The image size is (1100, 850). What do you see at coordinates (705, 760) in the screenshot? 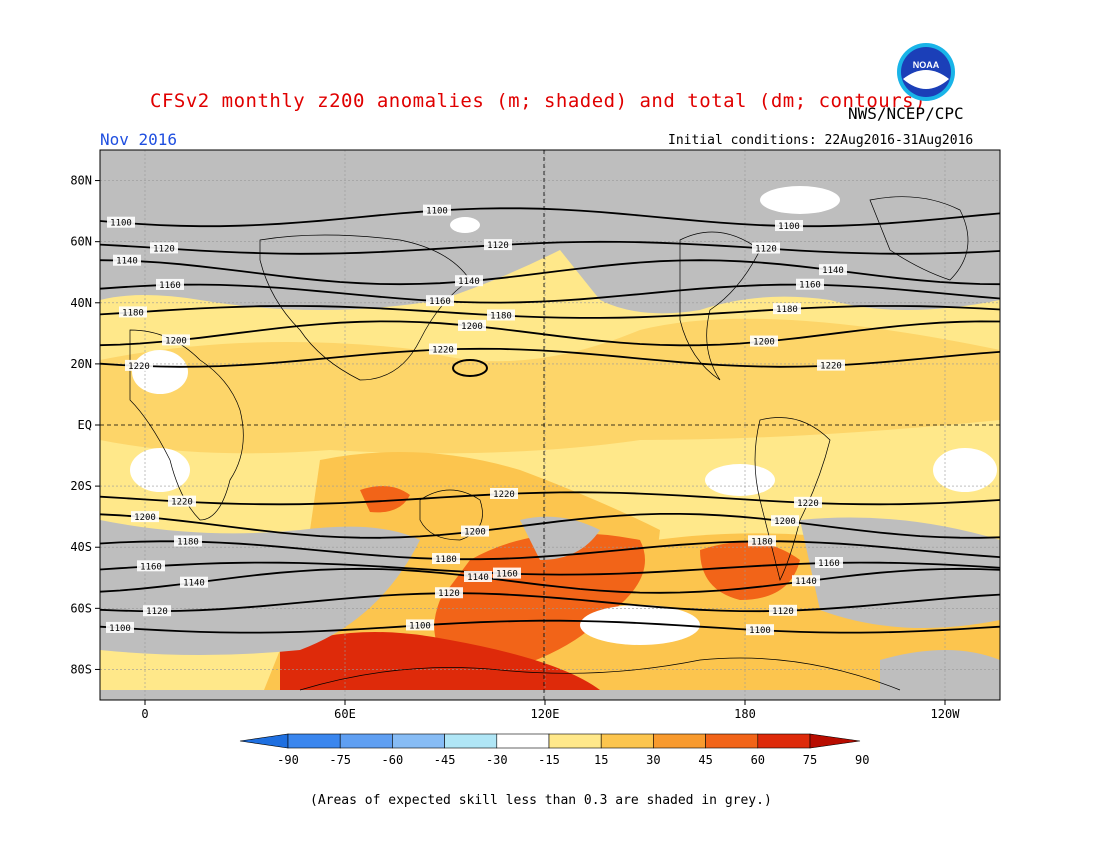
I see `colorbar-tick-label: 45` at bounding box center [705, 760].